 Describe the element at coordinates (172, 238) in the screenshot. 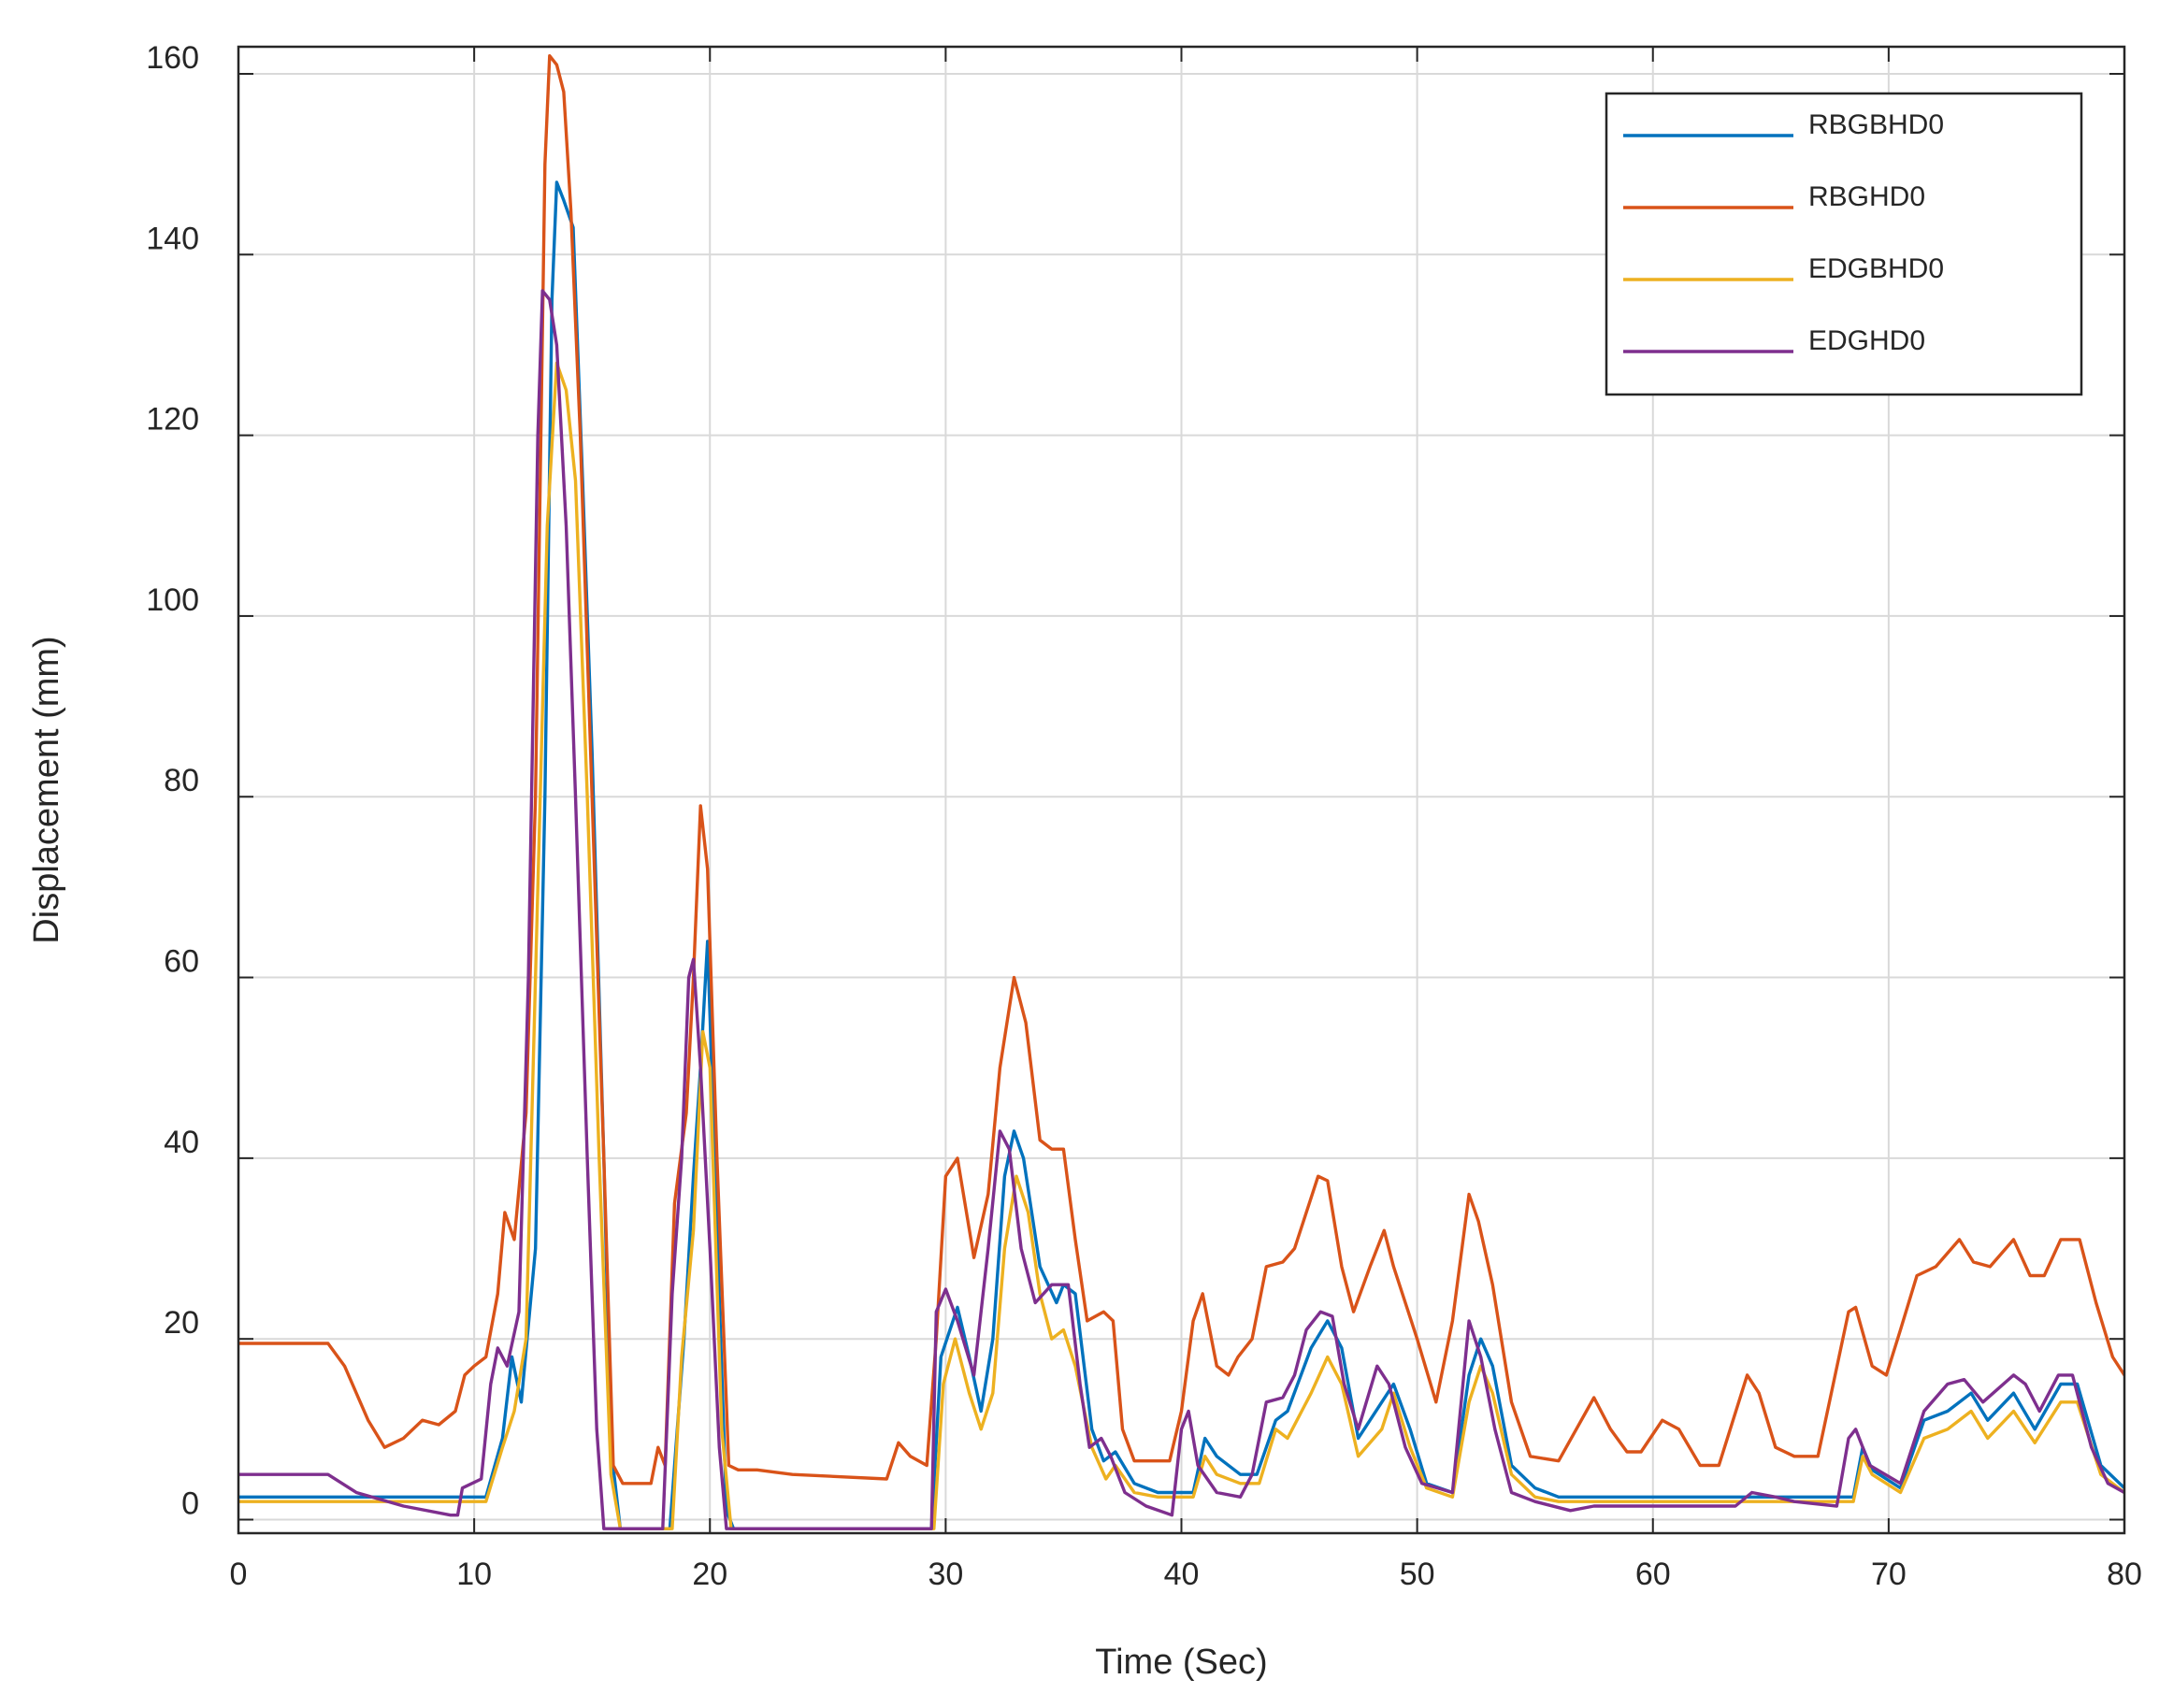

I see `y-tick-label: 140` at that location.